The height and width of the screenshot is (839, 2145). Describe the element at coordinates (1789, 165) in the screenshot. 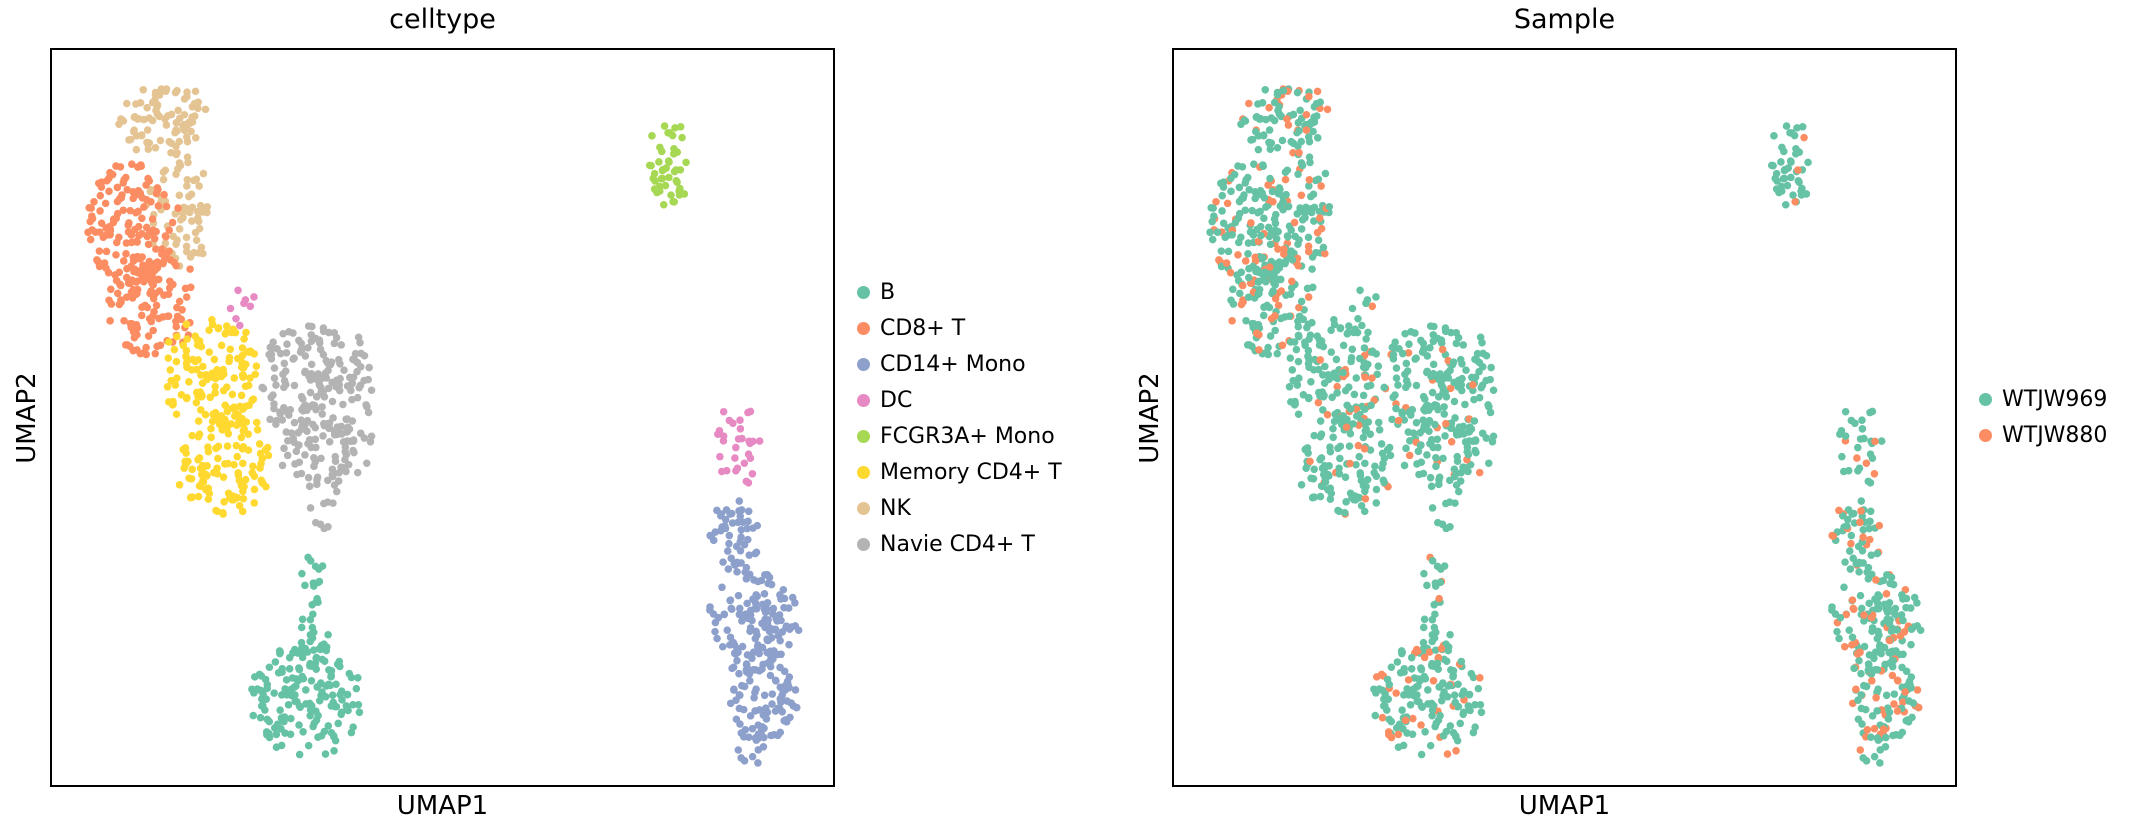

I see `sample-points-fcgr3a-mono` at that location.